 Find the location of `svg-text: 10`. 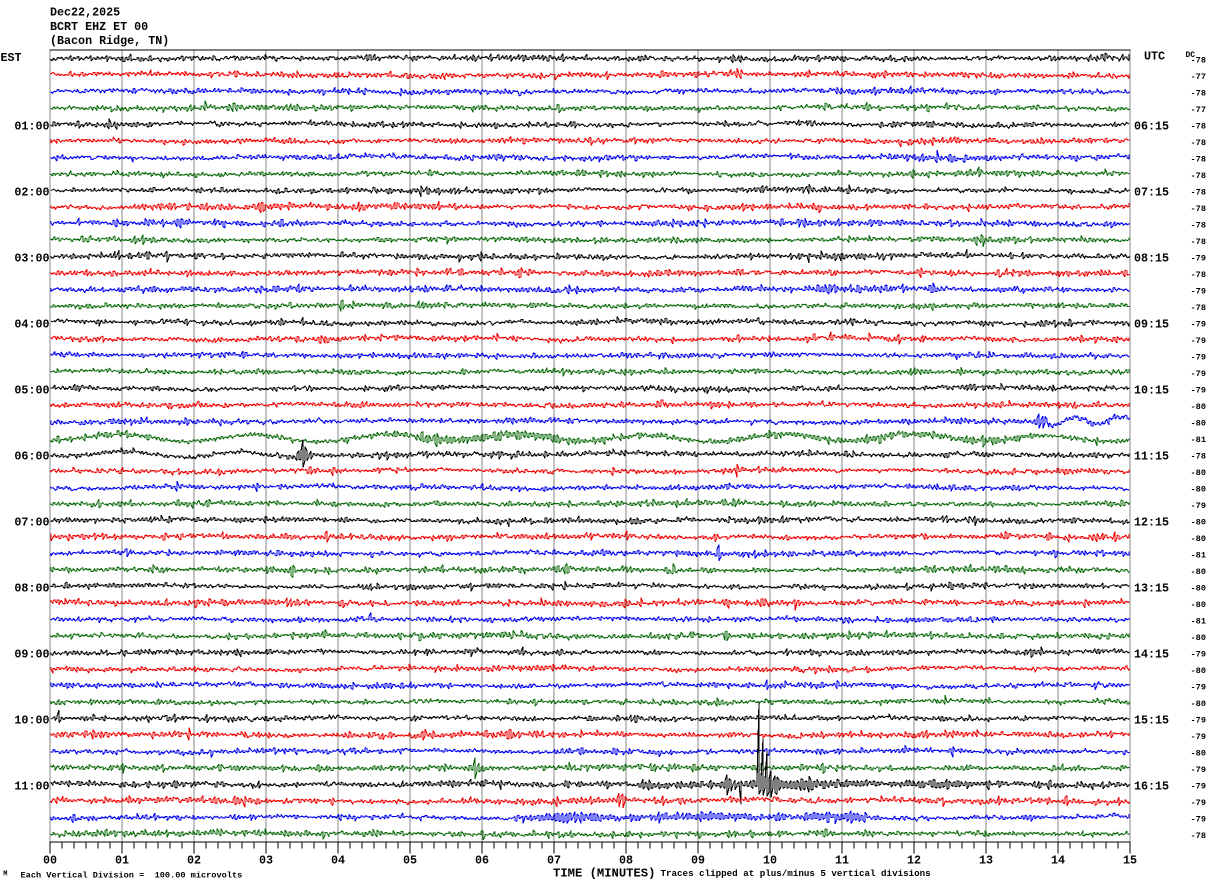

svg-text: 10 is located at coordinates (770, 860).